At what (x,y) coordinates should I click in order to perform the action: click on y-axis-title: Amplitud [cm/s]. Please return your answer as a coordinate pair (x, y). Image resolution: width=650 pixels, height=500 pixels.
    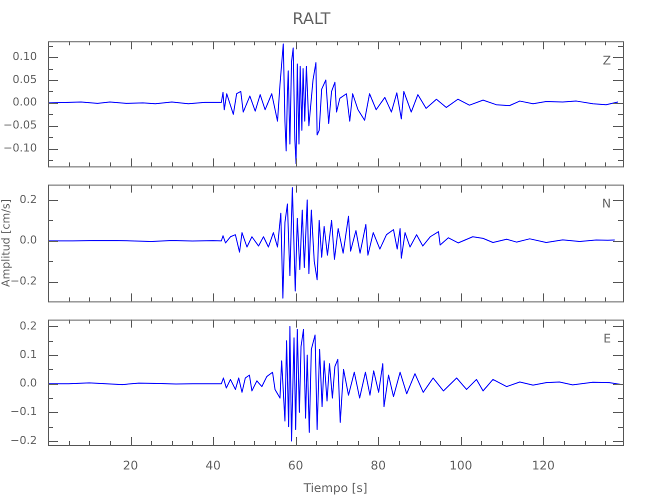
    Looking at the image, I should click on (6, 243).